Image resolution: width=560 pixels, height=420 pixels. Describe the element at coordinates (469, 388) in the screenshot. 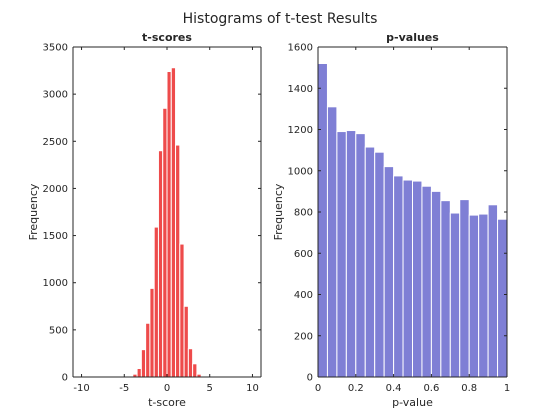

I see `x-tick-label: 0.8` at that location.